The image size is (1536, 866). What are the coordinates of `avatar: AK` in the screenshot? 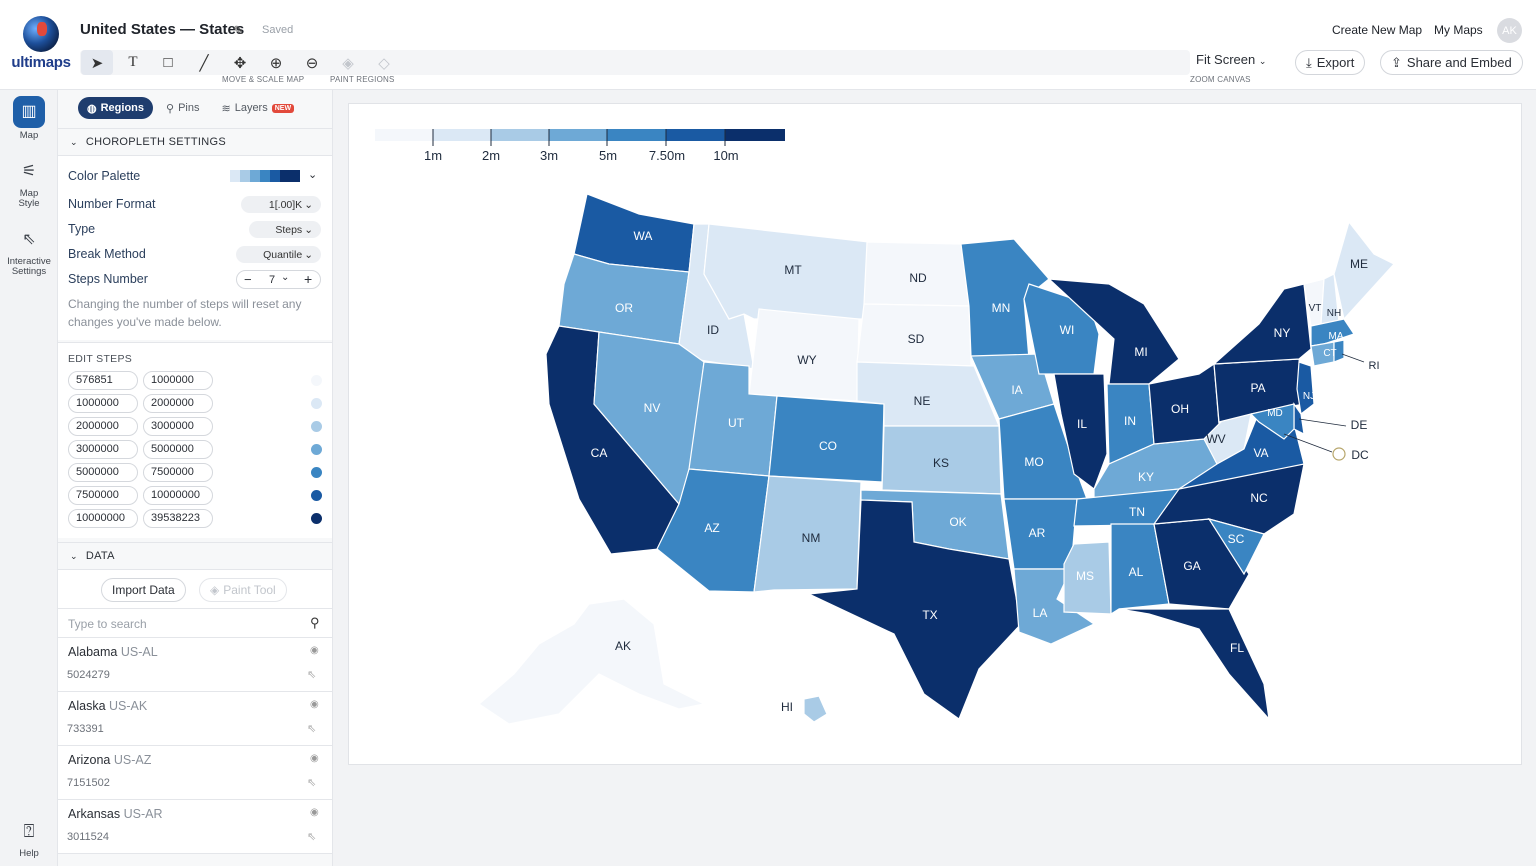 It's located at (1509, 30).